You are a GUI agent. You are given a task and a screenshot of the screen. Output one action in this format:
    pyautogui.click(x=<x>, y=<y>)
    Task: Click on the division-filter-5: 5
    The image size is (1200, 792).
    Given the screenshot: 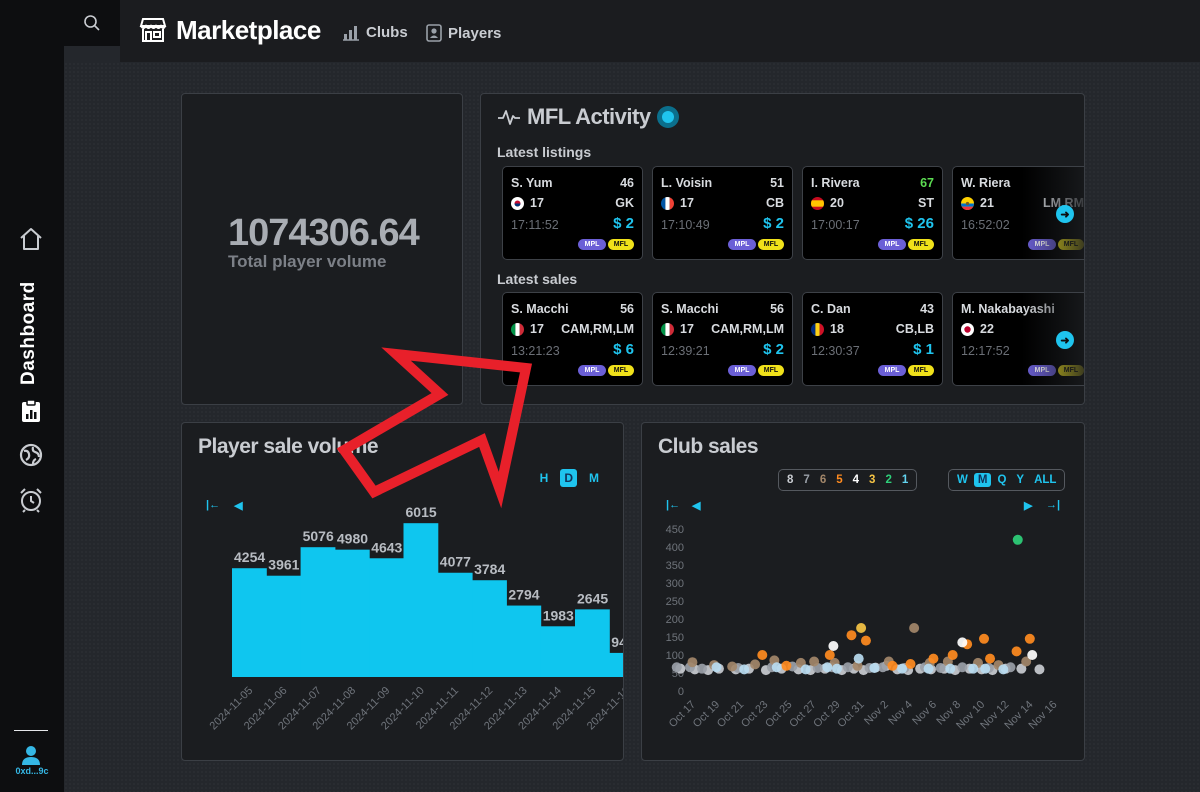 What is the action you would take?
    pyautogui.click(x=839, y=480)
    